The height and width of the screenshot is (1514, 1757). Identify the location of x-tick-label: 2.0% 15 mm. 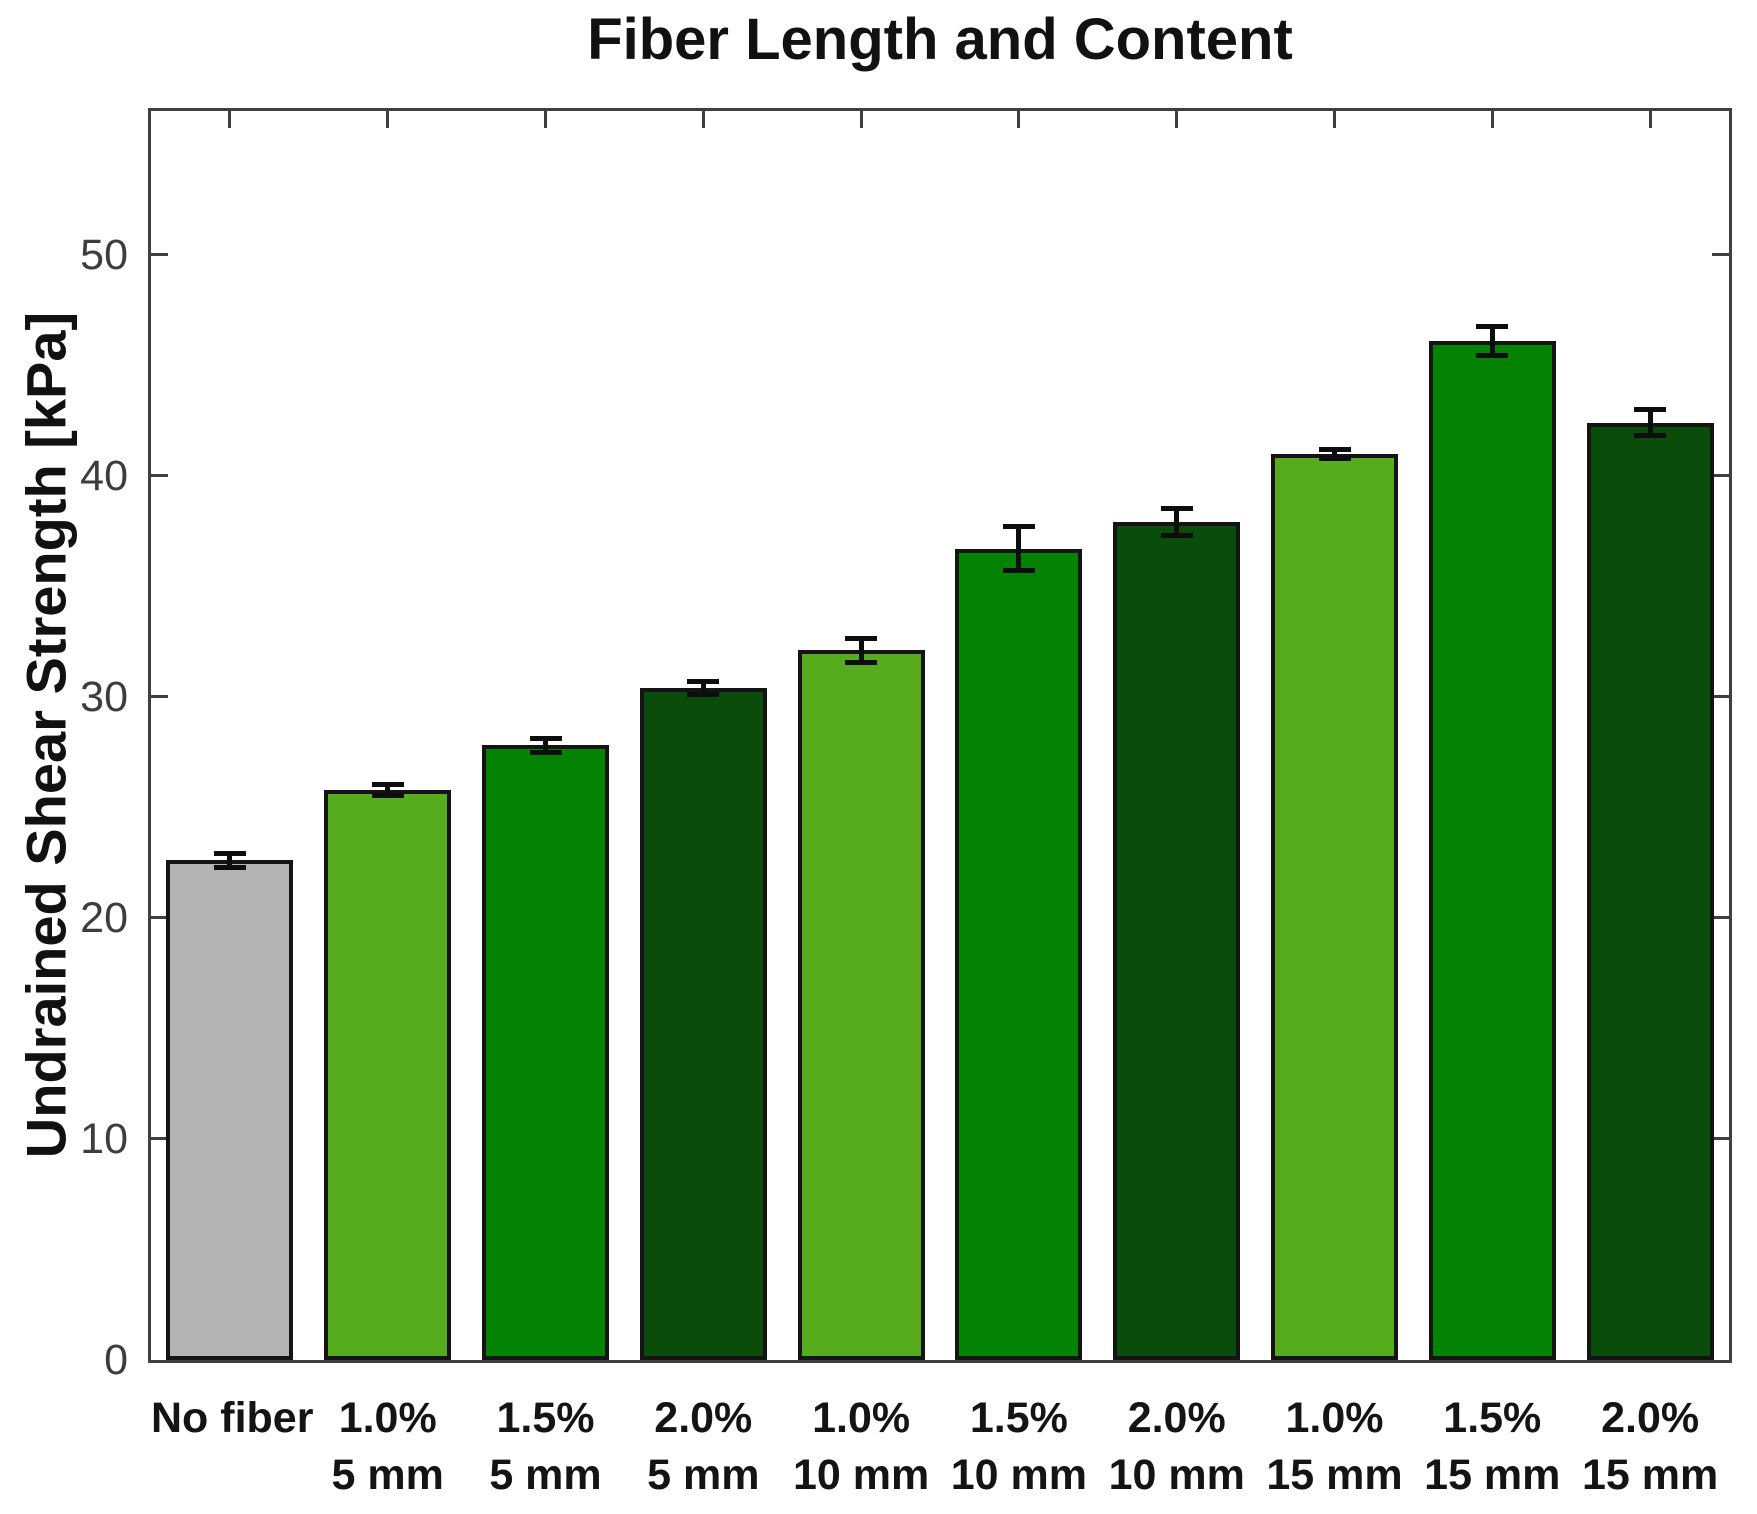
(1650, 1447).